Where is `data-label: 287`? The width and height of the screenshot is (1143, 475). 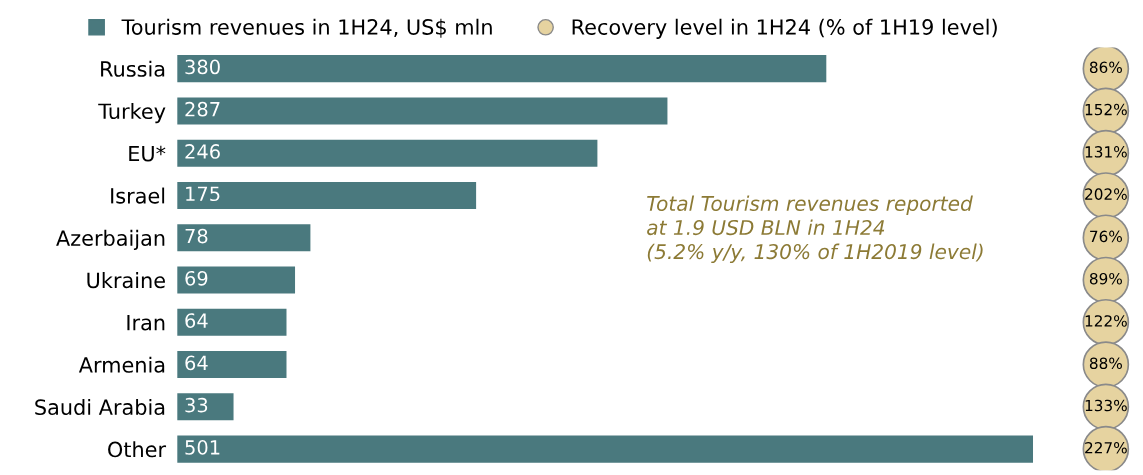
data-label: 287 is located at coordinates (202, 109).